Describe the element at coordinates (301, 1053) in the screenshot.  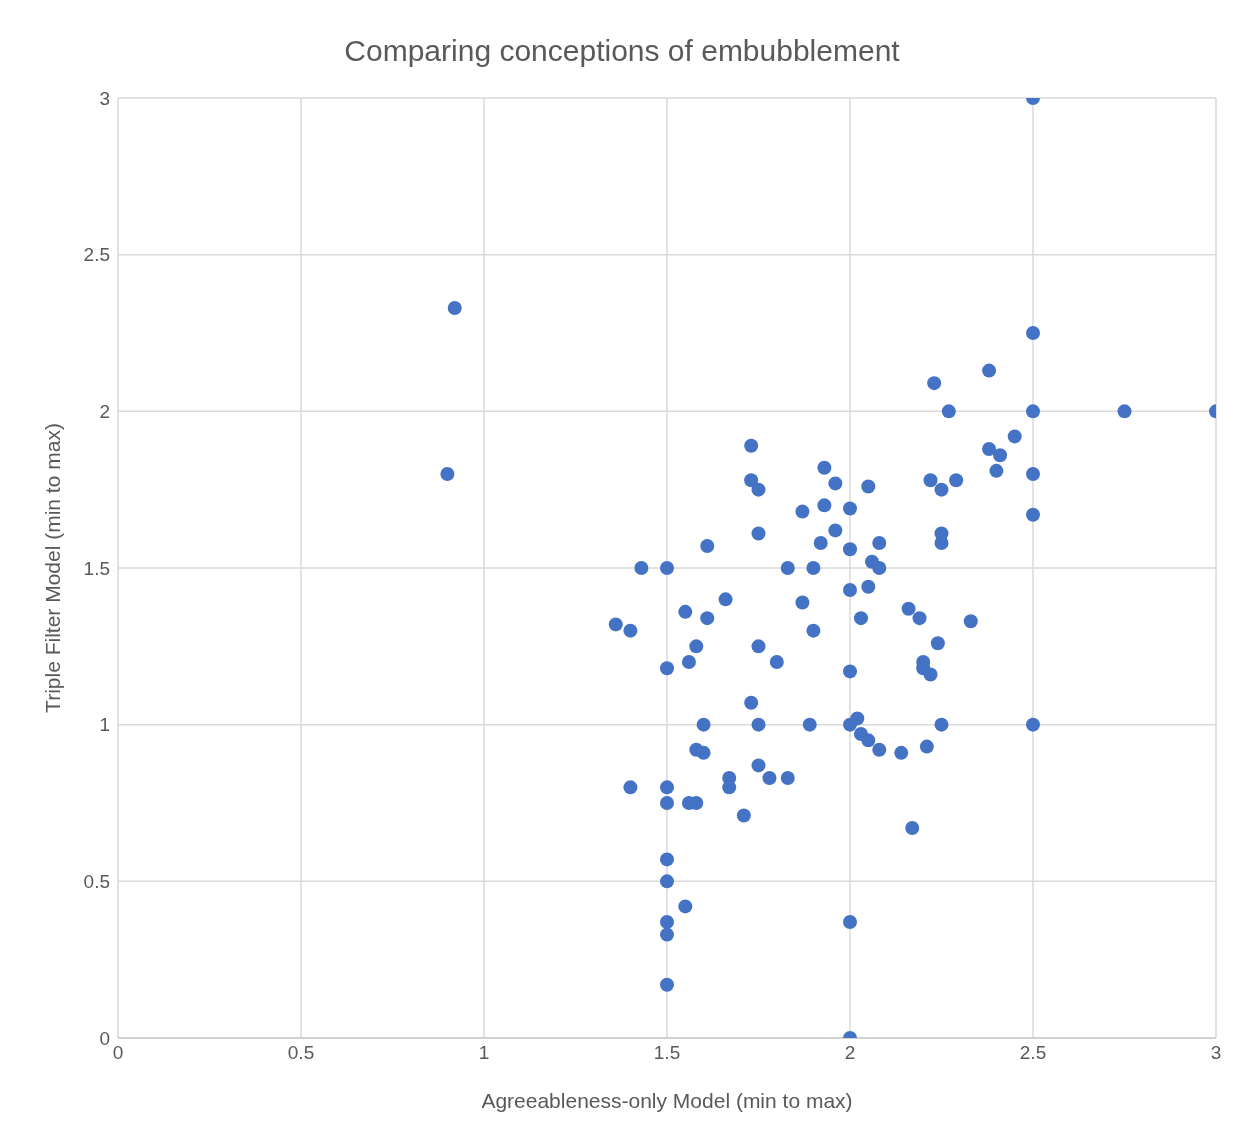
I see `x-tick-label: 0.5` at that location.